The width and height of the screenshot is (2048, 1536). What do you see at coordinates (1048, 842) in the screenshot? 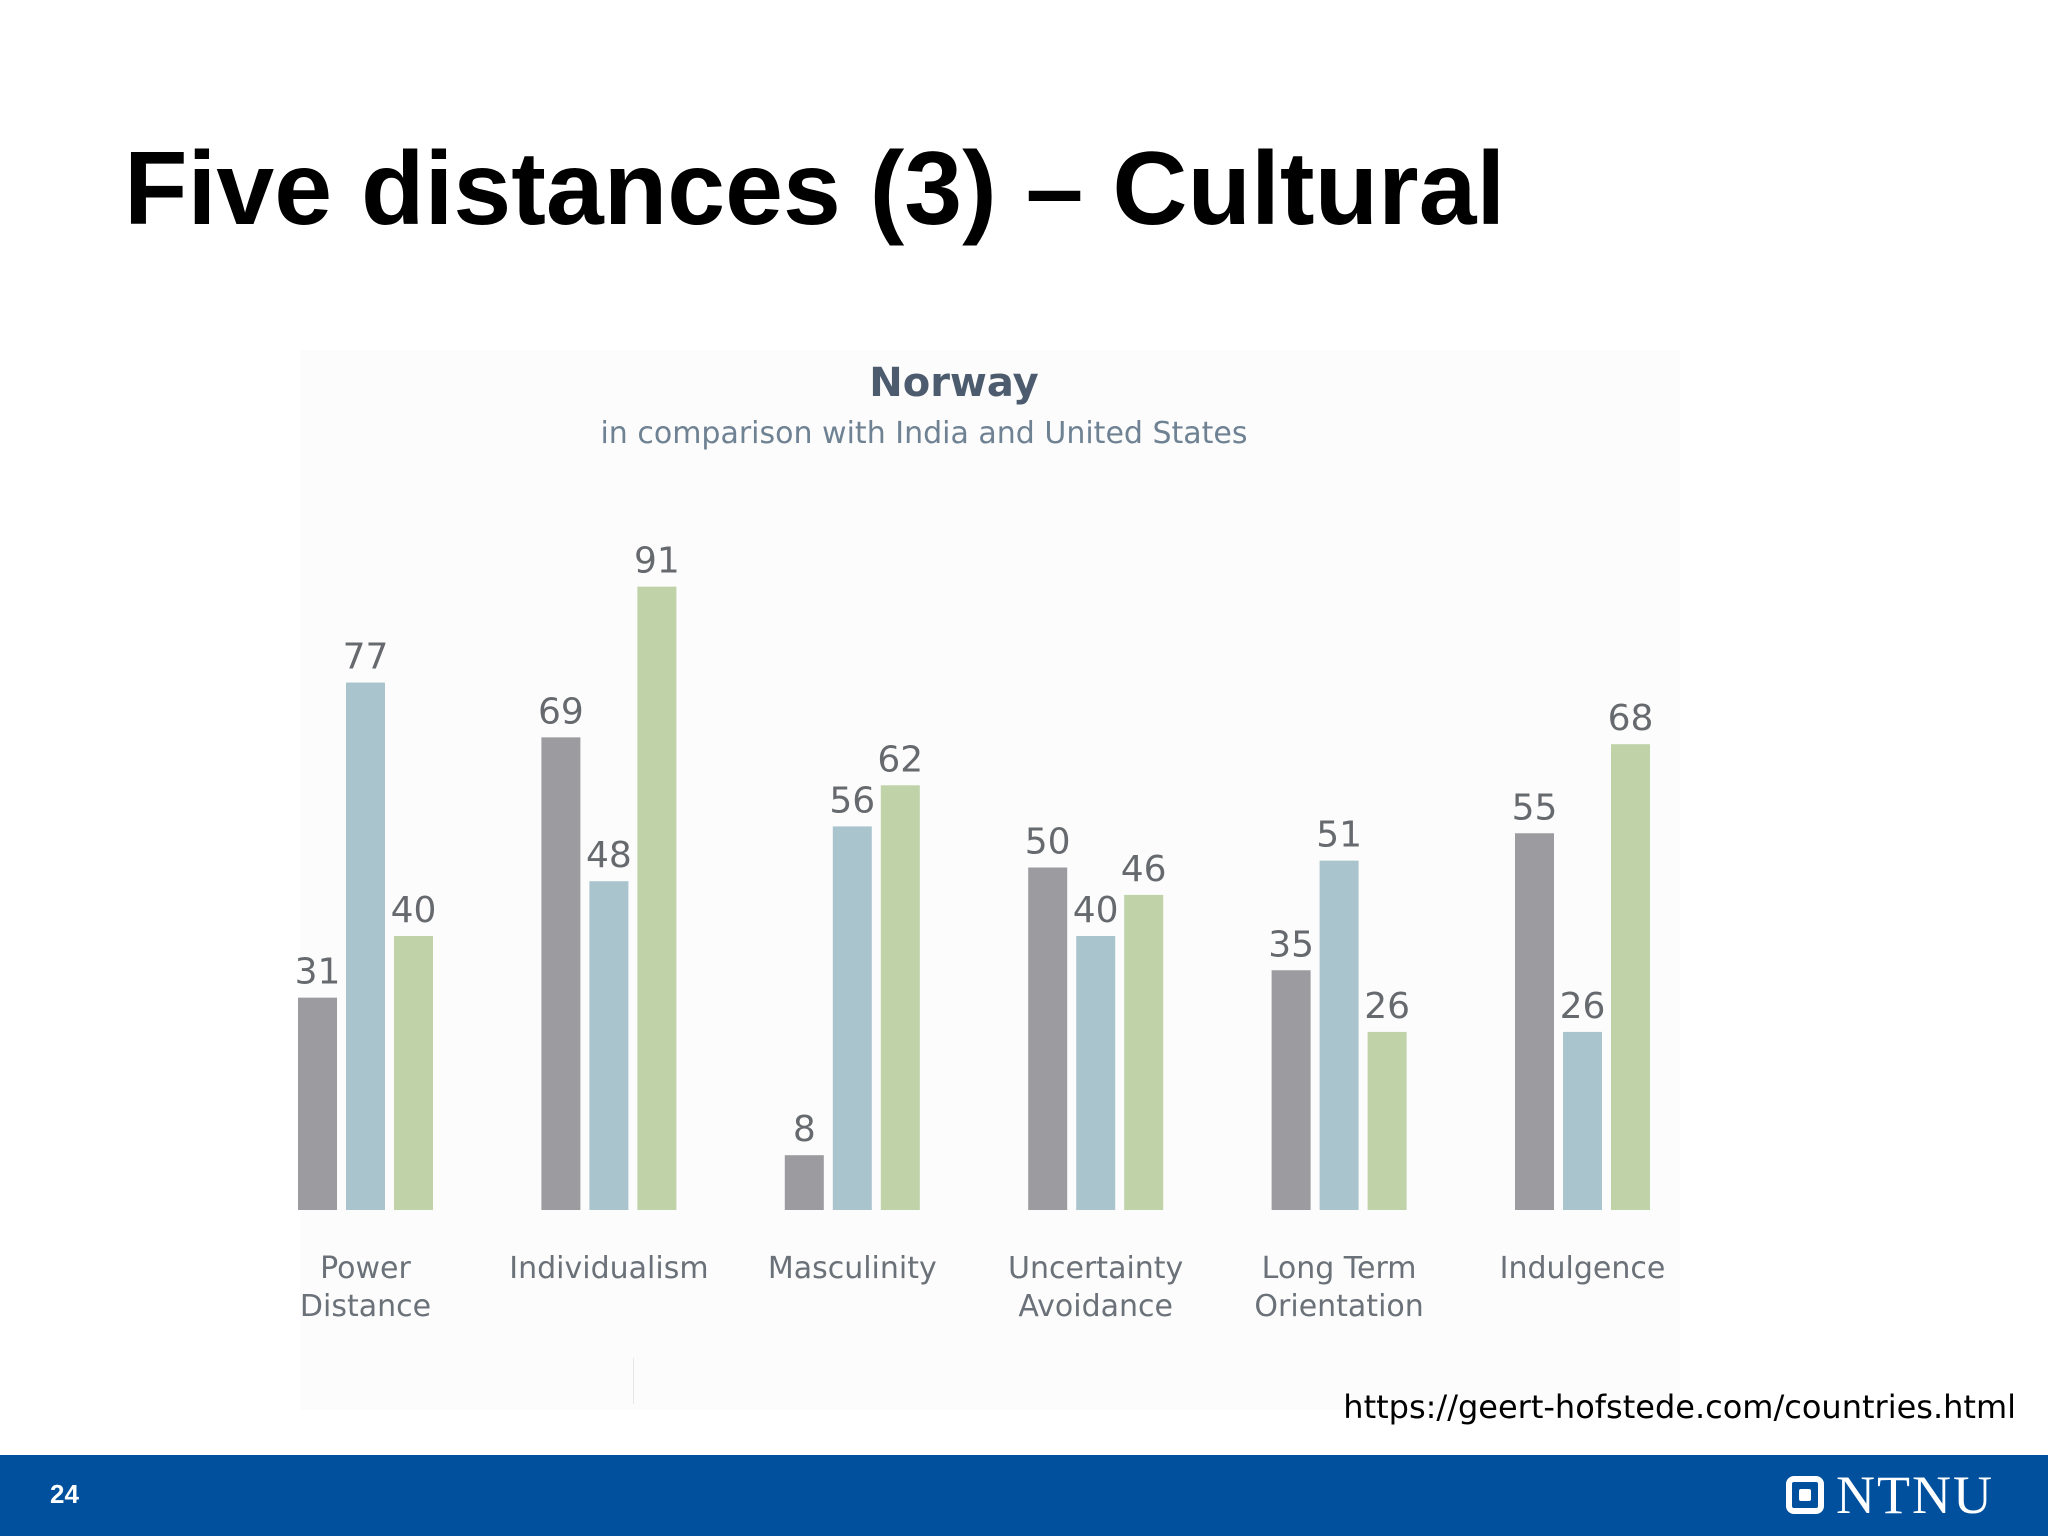
I see `value-label-3-0: 50` at bounding box center [1048, 842].